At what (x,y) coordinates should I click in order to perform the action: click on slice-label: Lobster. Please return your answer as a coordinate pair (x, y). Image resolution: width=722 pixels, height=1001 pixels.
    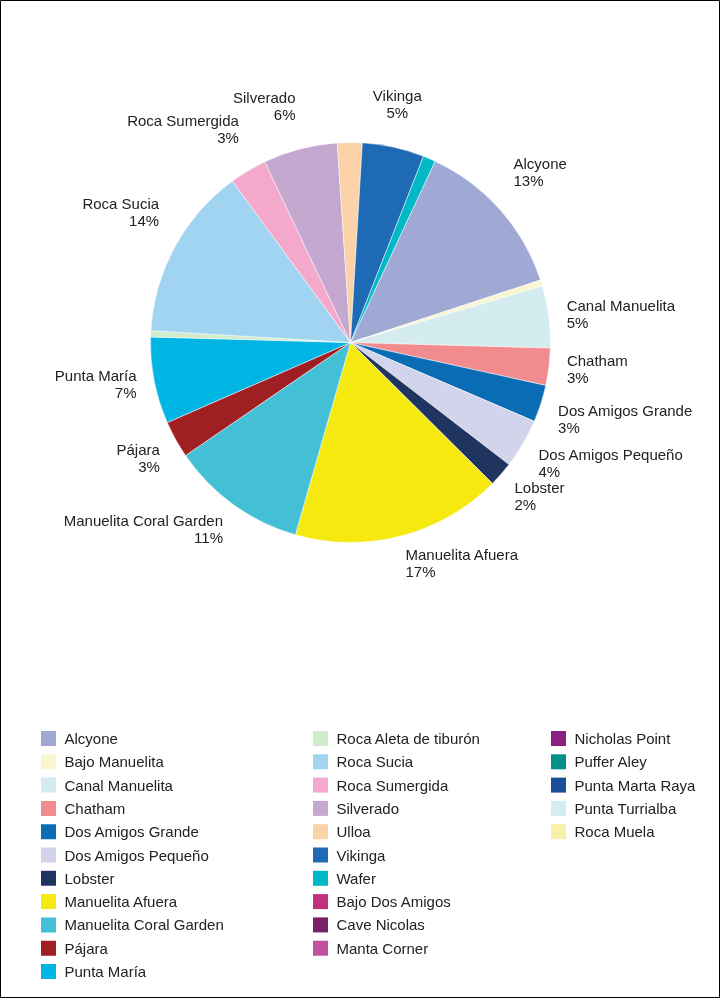
    Looking at the image, I should click on (539, 488).